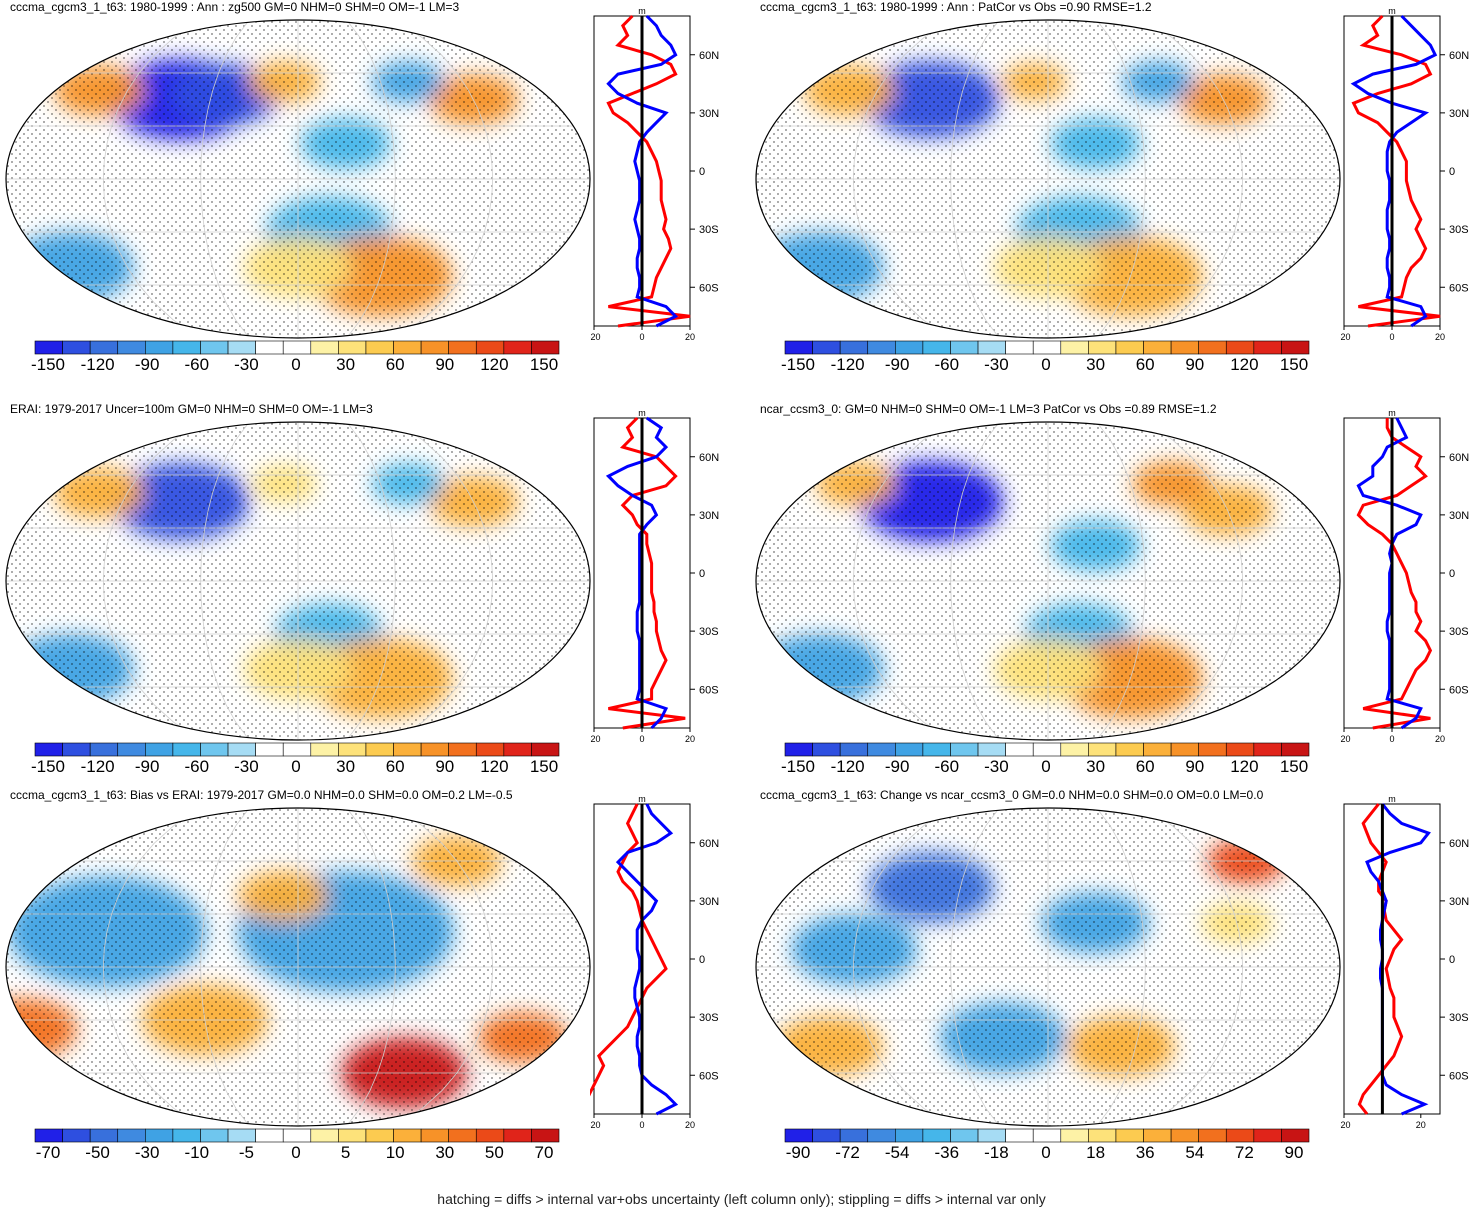 The height and width of the screenshot is (1211, 1483). I want to click on colorbar-tick-label: -72, so click(847, 1152).